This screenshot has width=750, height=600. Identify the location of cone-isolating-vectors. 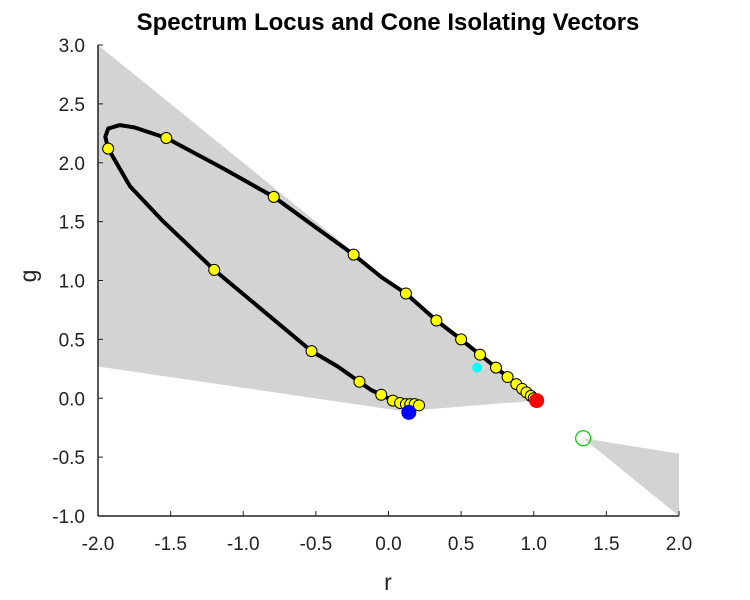
(496, 404).